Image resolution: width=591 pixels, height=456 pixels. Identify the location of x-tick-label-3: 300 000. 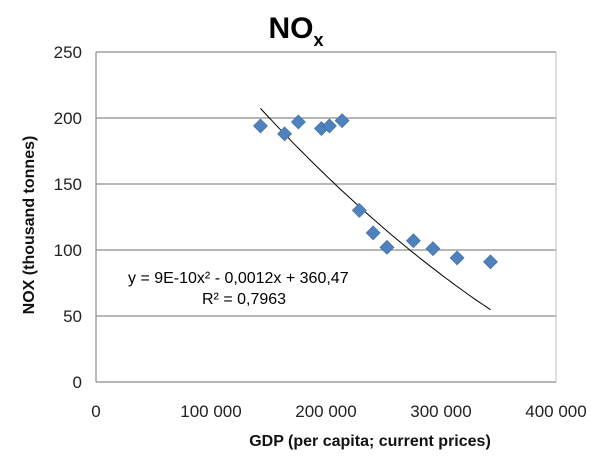
(440, 411).